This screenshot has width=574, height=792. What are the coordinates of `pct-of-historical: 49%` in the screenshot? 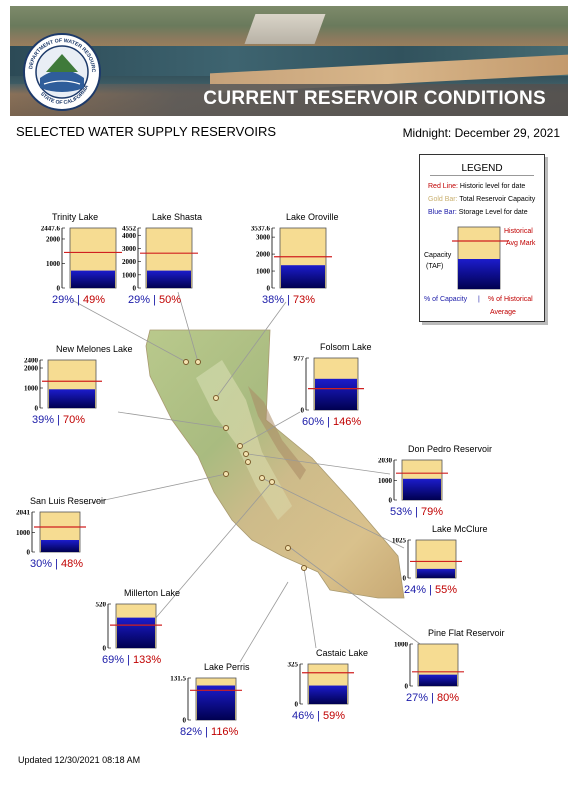 It's located at (94, 300).